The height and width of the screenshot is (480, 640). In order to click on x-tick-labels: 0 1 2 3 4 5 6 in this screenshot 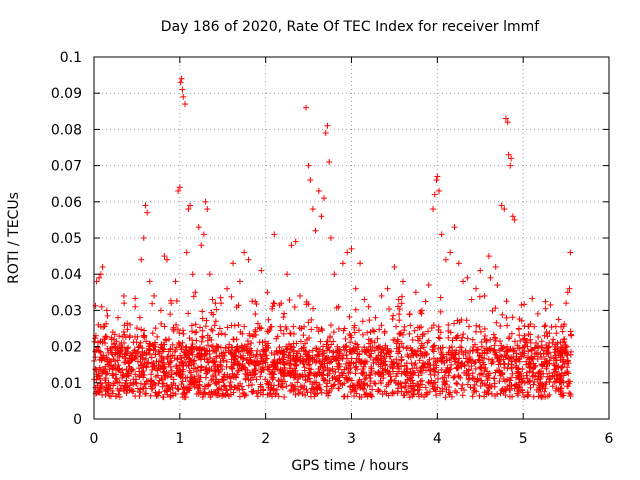, I will do `click(352, 439)`.